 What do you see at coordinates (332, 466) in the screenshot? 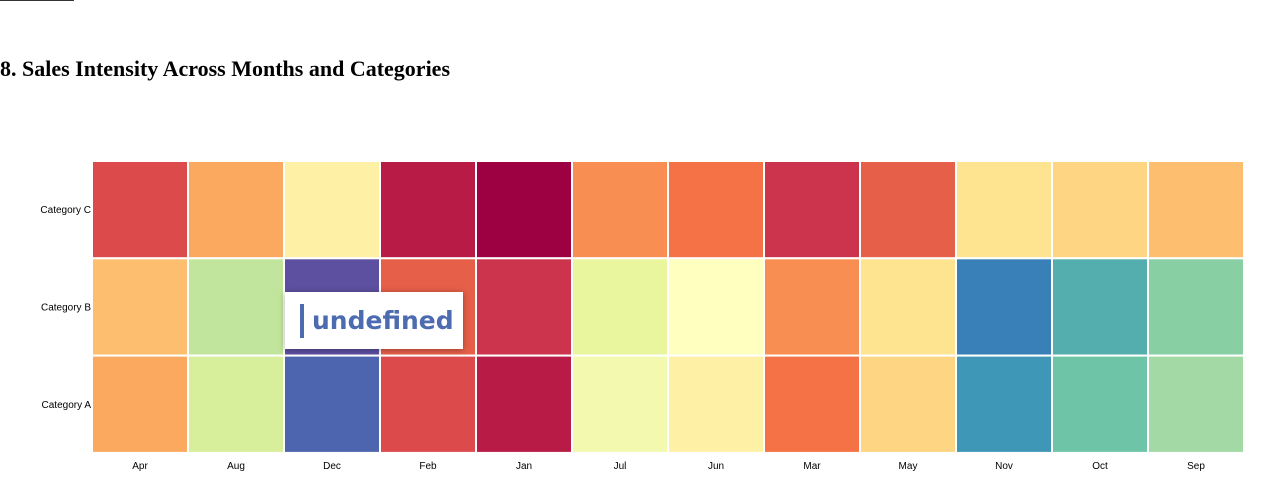
I see `x-axis-tick-label: Dec` at bounding box center [332, 466].